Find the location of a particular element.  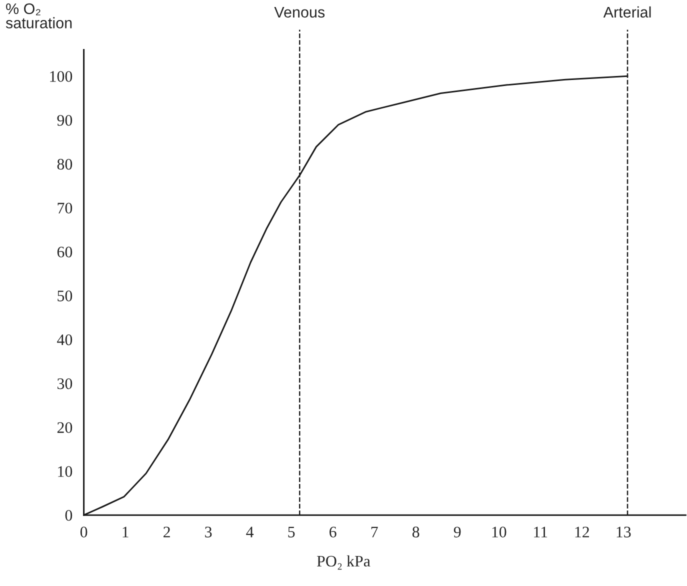

y-tick-label: 50 is located at coordinates (65, 296).